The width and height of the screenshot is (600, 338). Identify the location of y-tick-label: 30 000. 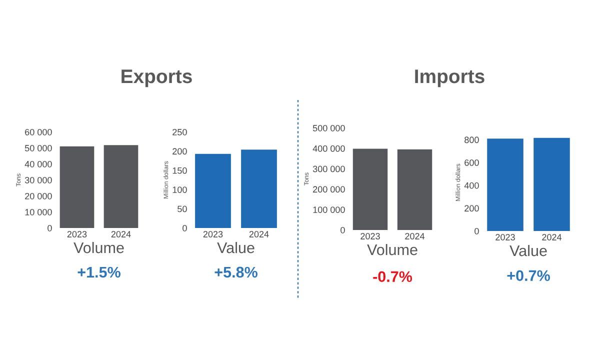
(38, 180).